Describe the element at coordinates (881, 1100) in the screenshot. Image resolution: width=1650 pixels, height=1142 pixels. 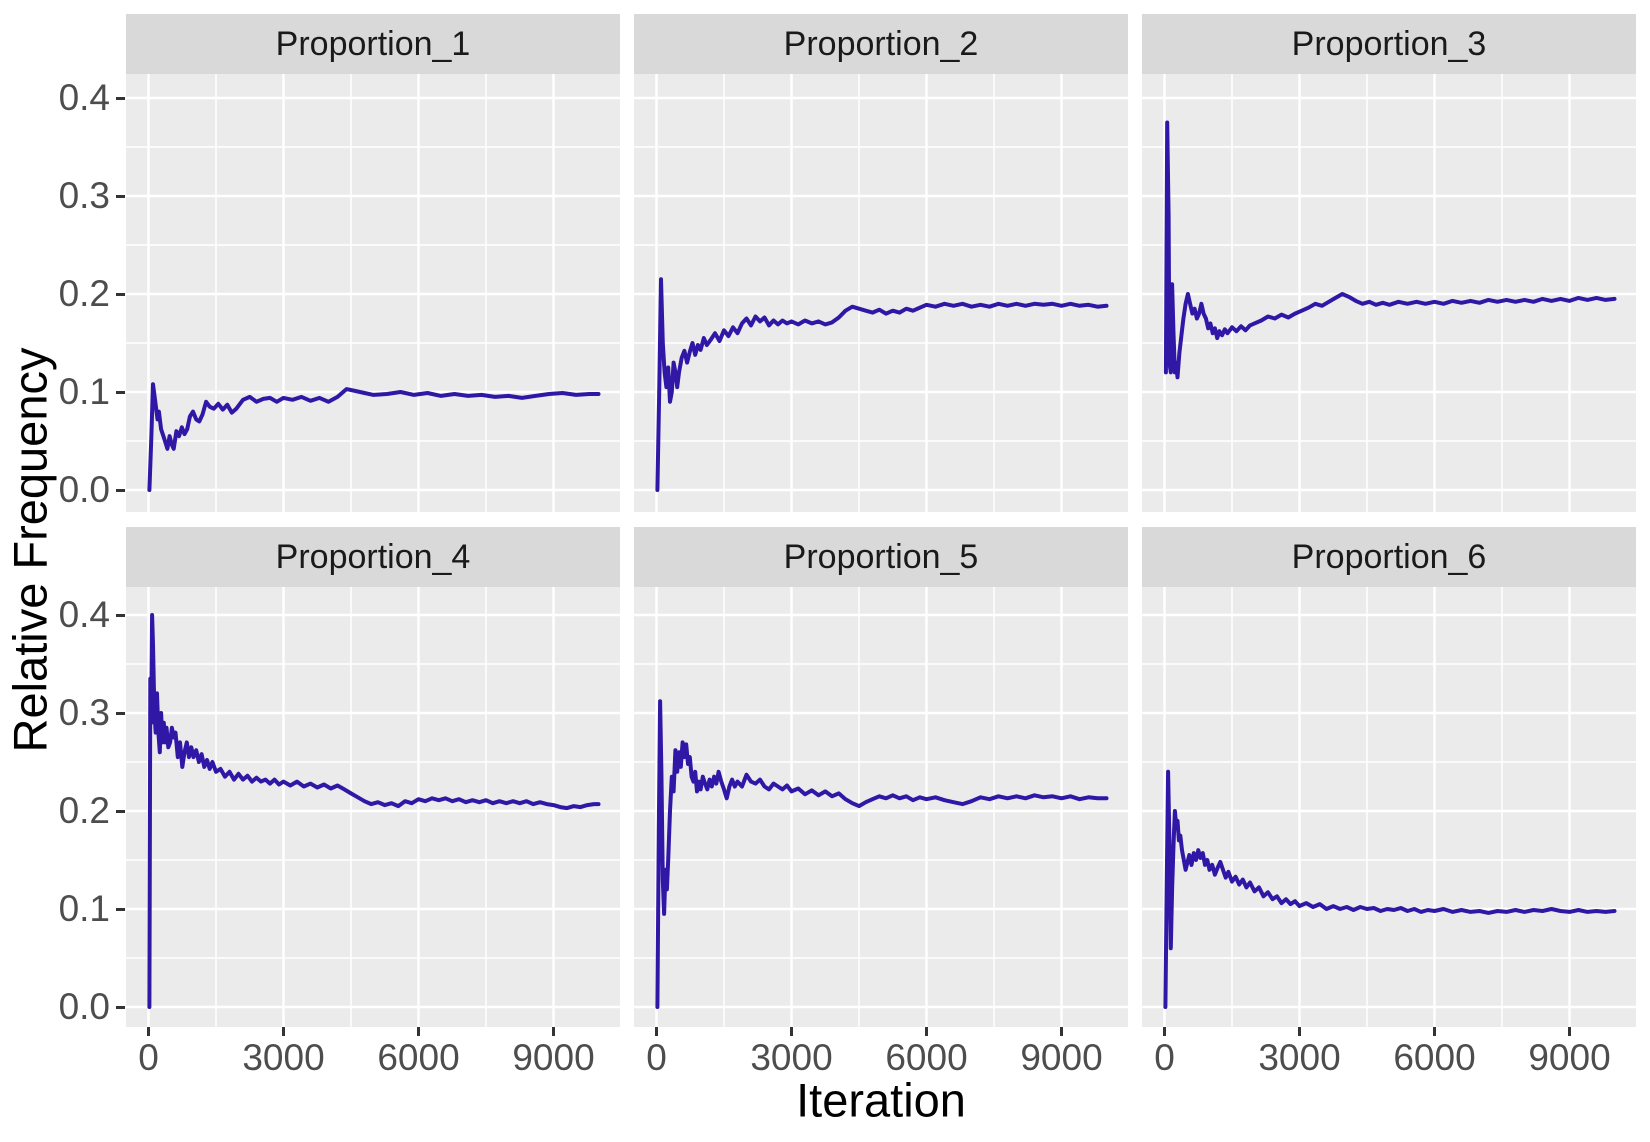
I see `x-axis-title: Iteration` at that location.